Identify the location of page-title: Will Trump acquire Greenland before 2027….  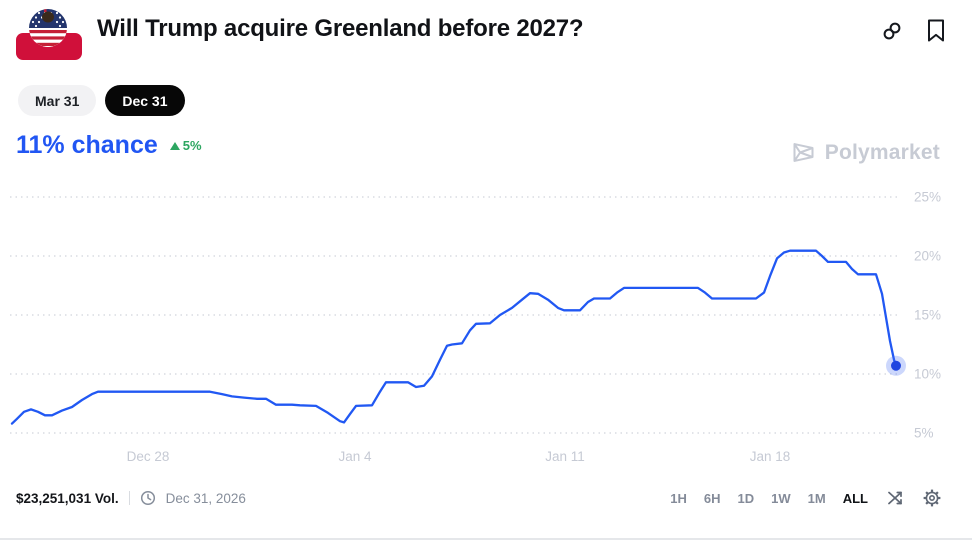
(340, 28).